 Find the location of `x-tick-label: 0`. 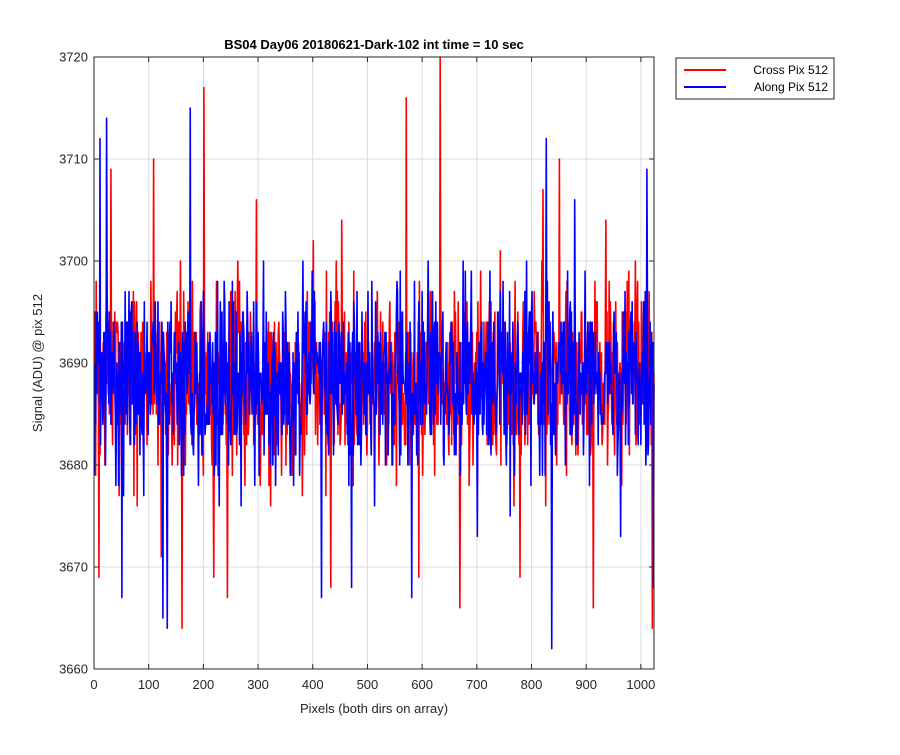

x-tick-label: 0 is located at coordinates (93, 684).